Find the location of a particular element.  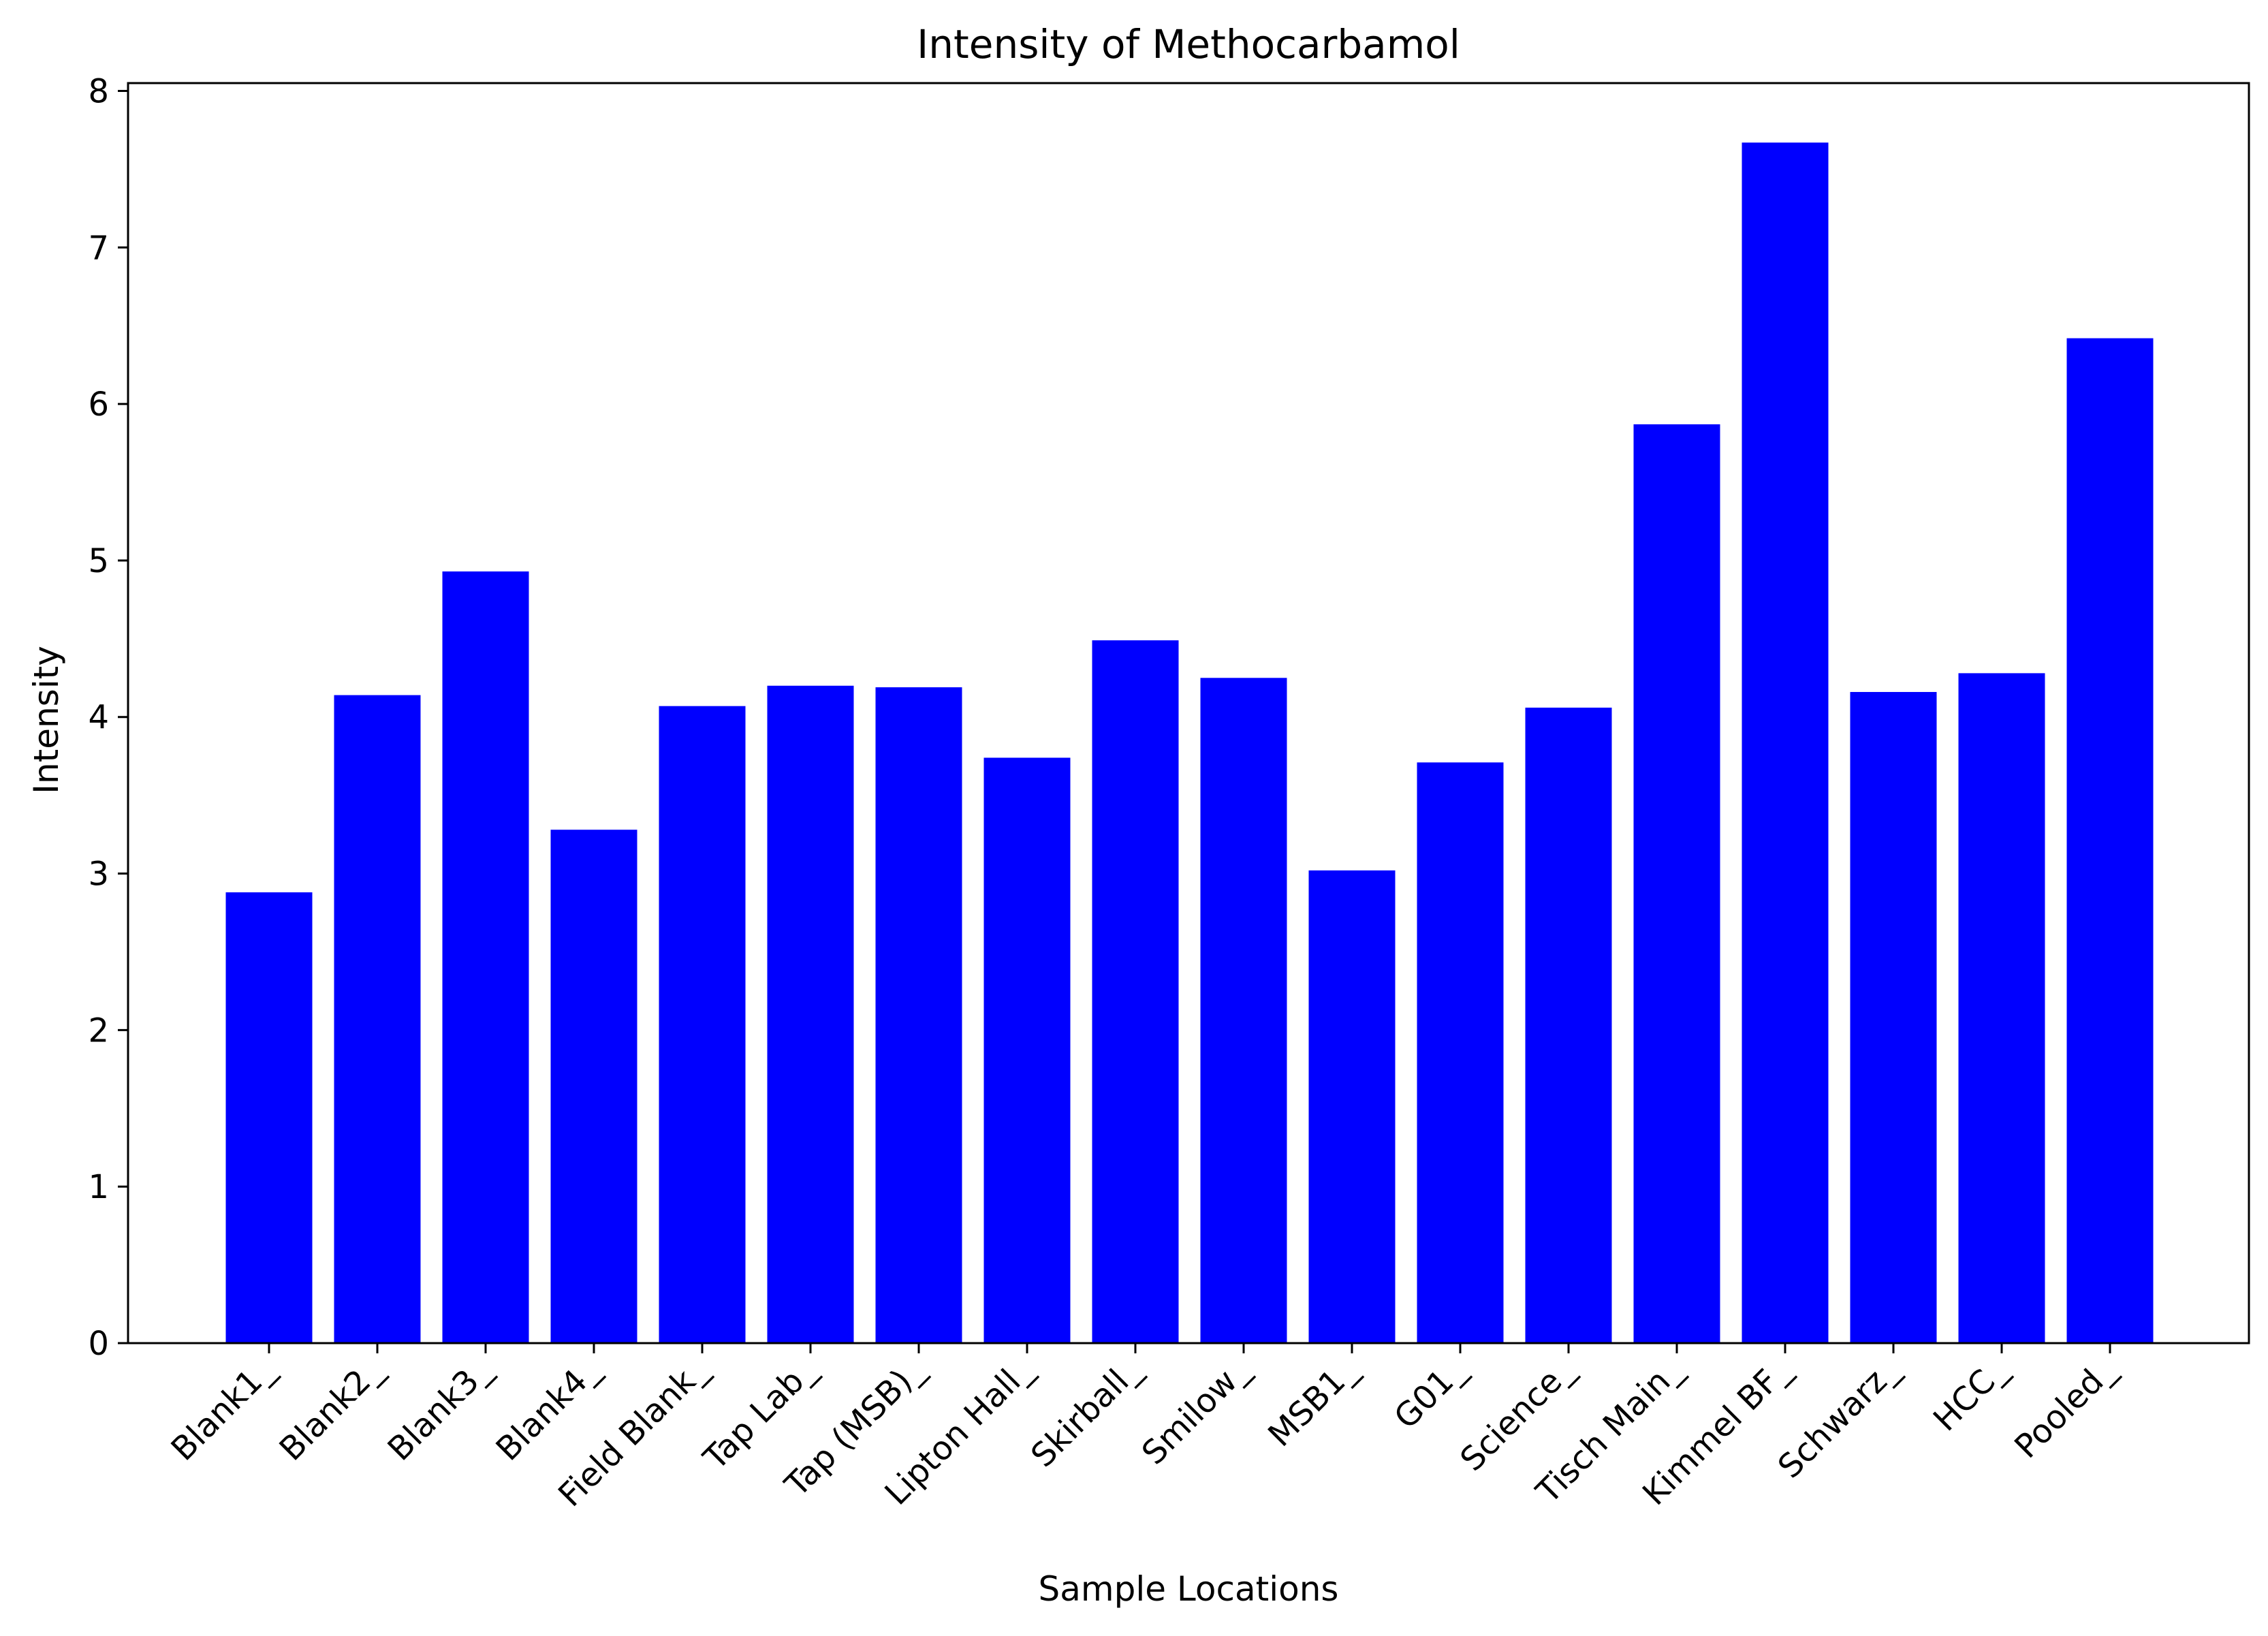

bar-smilow is located at coordinates (1243, 1010).